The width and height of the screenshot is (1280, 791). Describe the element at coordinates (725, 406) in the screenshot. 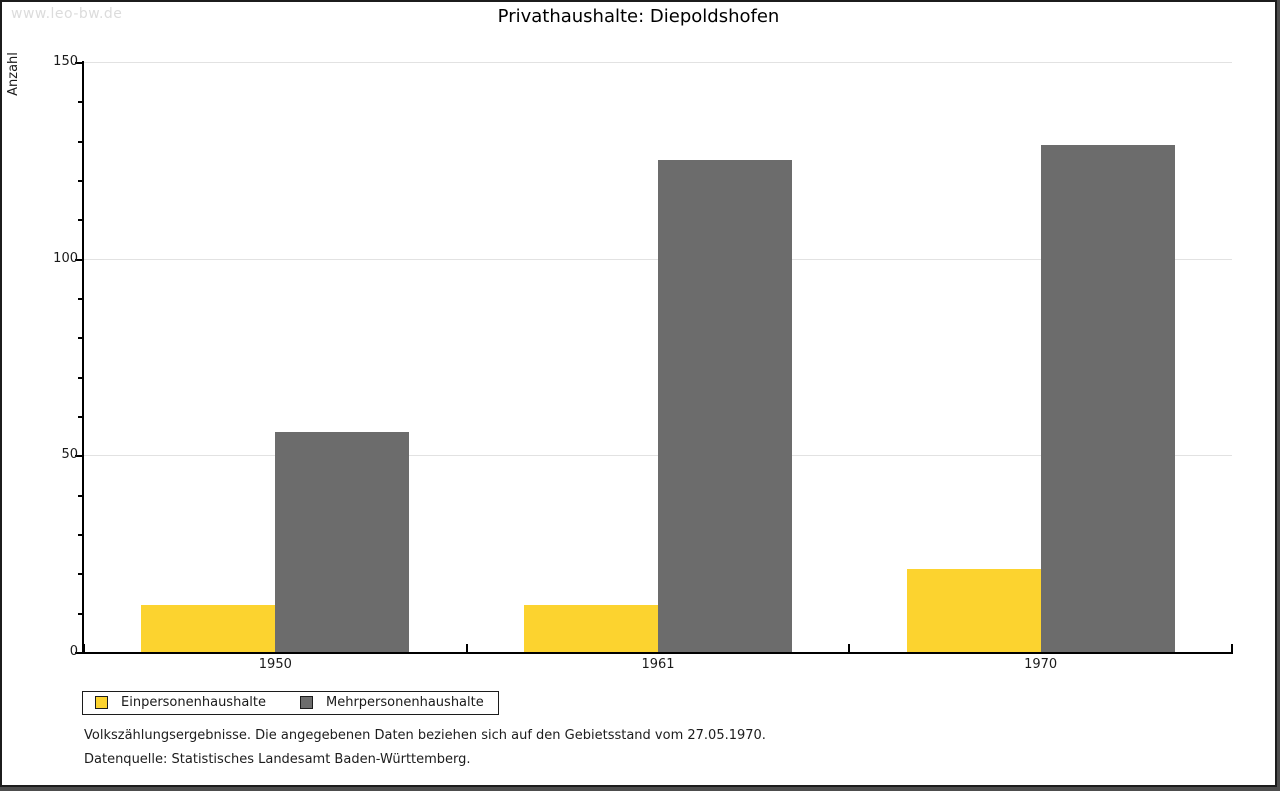

I see `bar-1961-mehrpersonenhaushalte` at that location.